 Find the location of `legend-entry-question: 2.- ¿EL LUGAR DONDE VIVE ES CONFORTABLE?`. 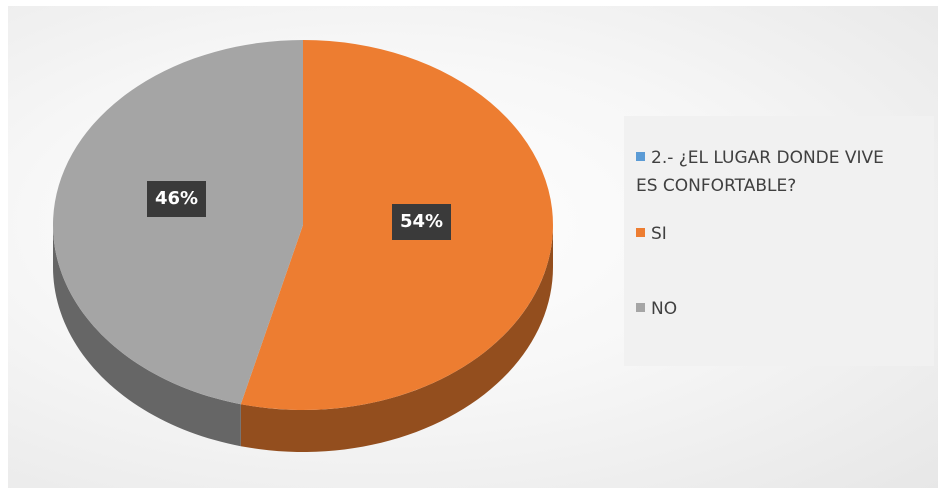

legend-entry-question: 2.- ¿EL LUGAR DONDE VIVE ES CONFORTABLE? is located at coordinates (760, 172).